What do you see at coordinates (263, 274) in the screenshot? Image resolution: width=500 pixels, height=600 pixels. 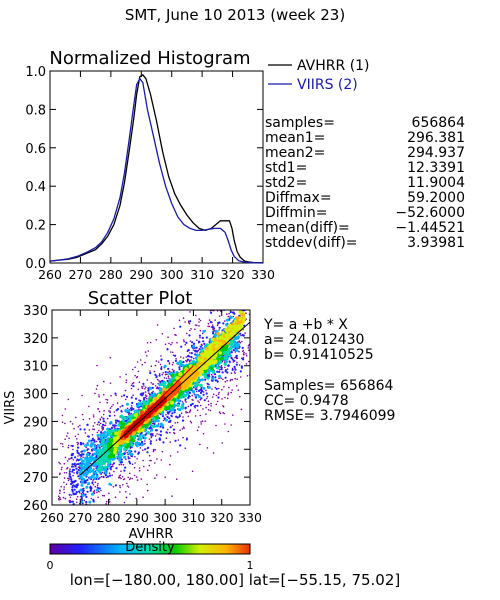 I see `x-tick-label: 330` at bounding box center [263, 274].